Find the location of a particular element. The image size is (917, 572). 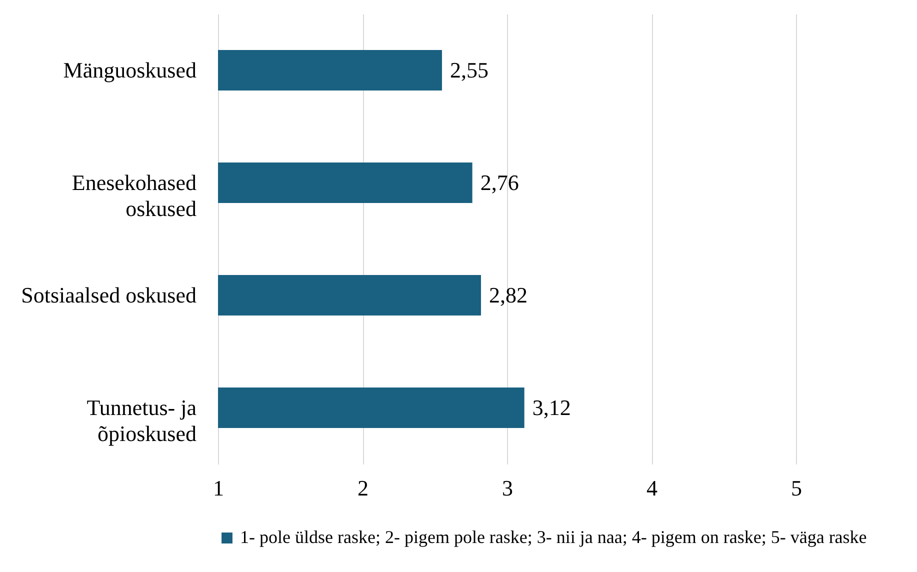

x-tick-label: 4 is located at coordinates (652, 488).